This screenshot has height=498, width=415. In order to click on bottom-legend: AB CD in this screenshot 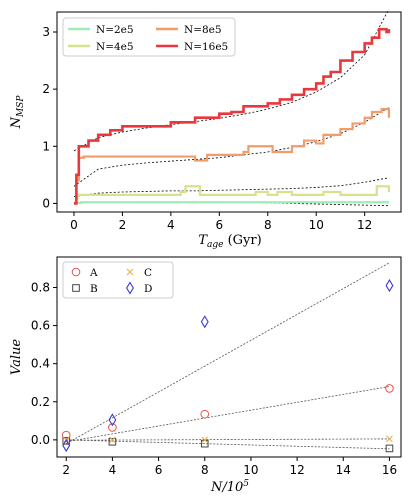, I will do `click(118, 280)`.